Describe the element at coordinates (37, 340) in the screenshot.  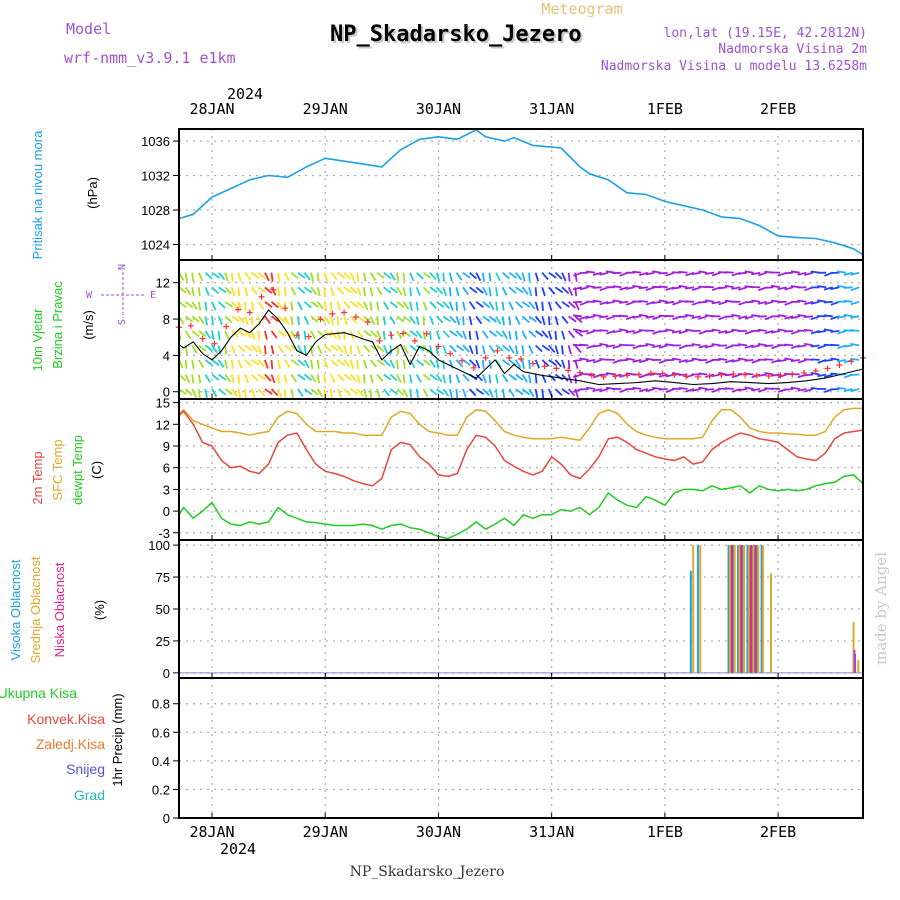
I see `wind-axis-label: 10m Vjetar` at that location.